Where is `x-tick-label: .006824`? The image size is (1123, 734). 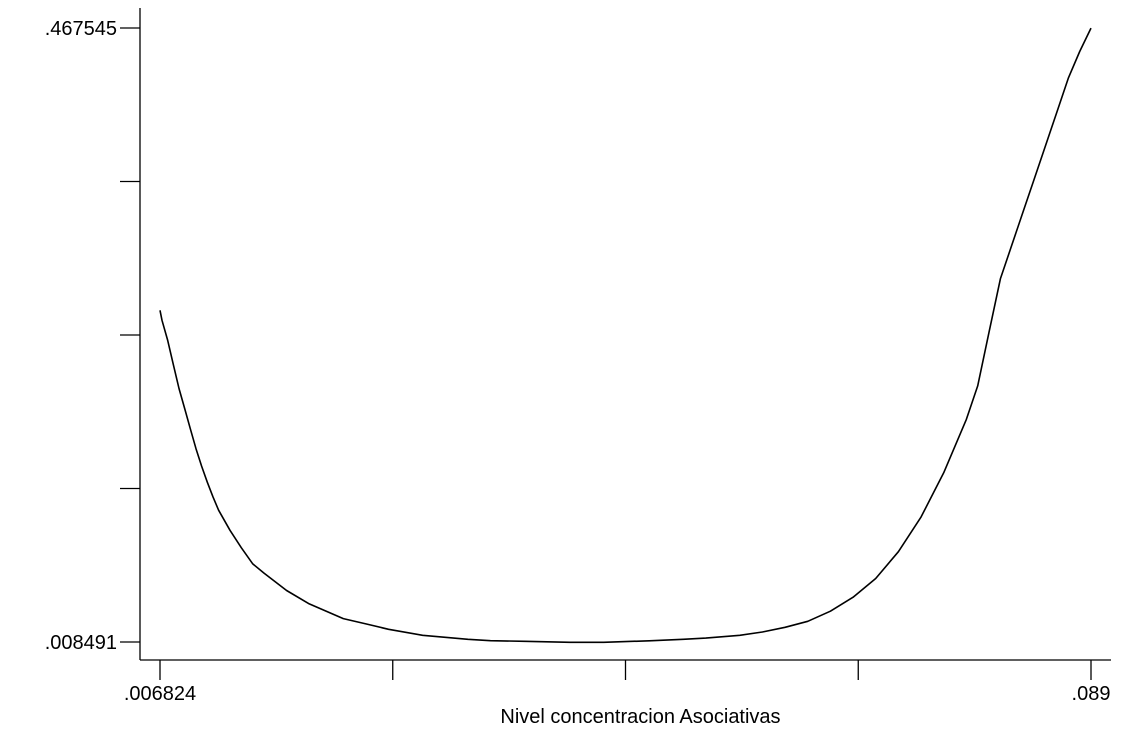
x-tick-label: .006824 is located at coordinates (160, 694).